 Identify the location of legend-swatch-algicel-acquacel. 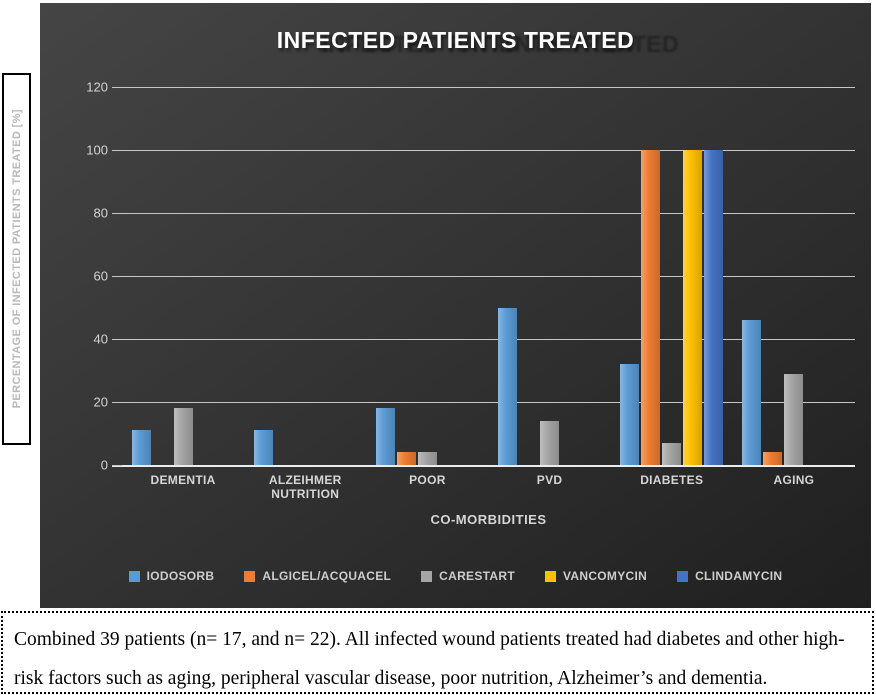
(250, 576).